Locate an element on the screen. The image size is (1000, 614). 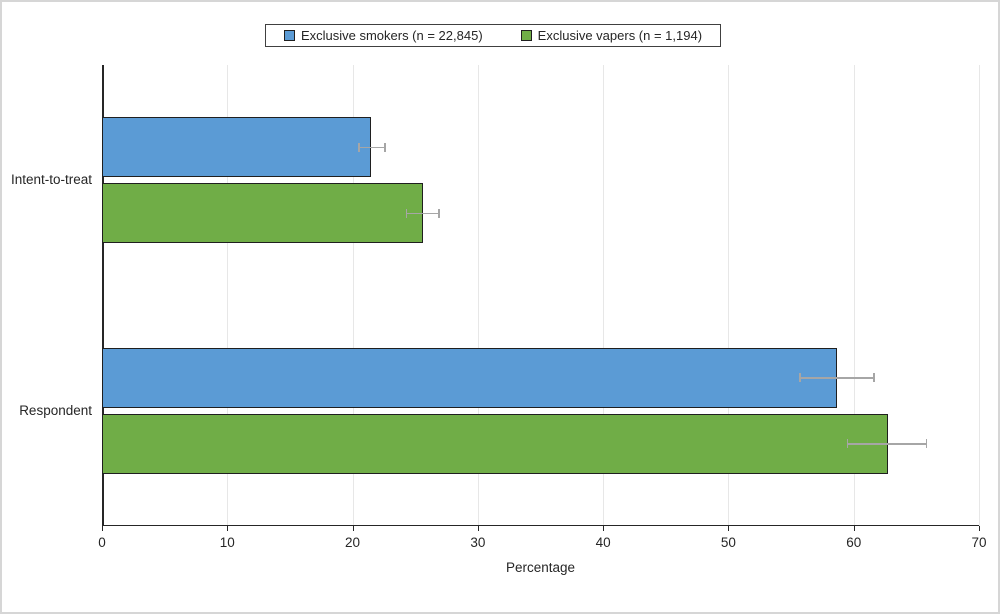
x-tick-label: 10 is located at coordinates (227, 542).